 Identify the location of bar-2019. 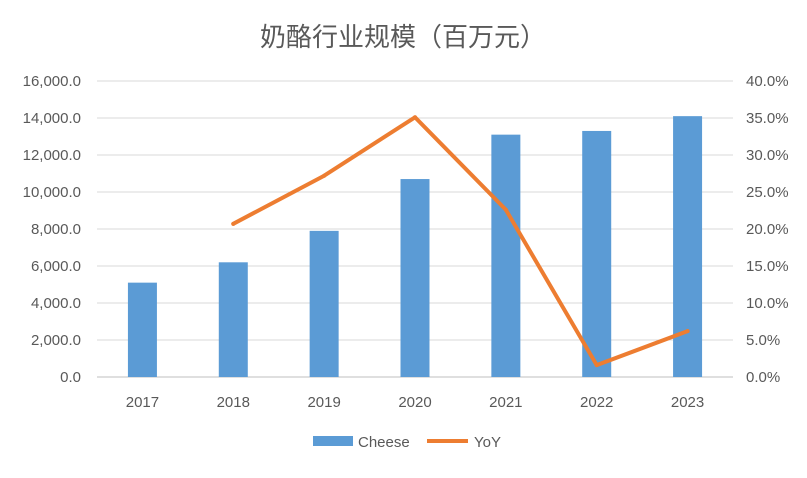
(324, 303).